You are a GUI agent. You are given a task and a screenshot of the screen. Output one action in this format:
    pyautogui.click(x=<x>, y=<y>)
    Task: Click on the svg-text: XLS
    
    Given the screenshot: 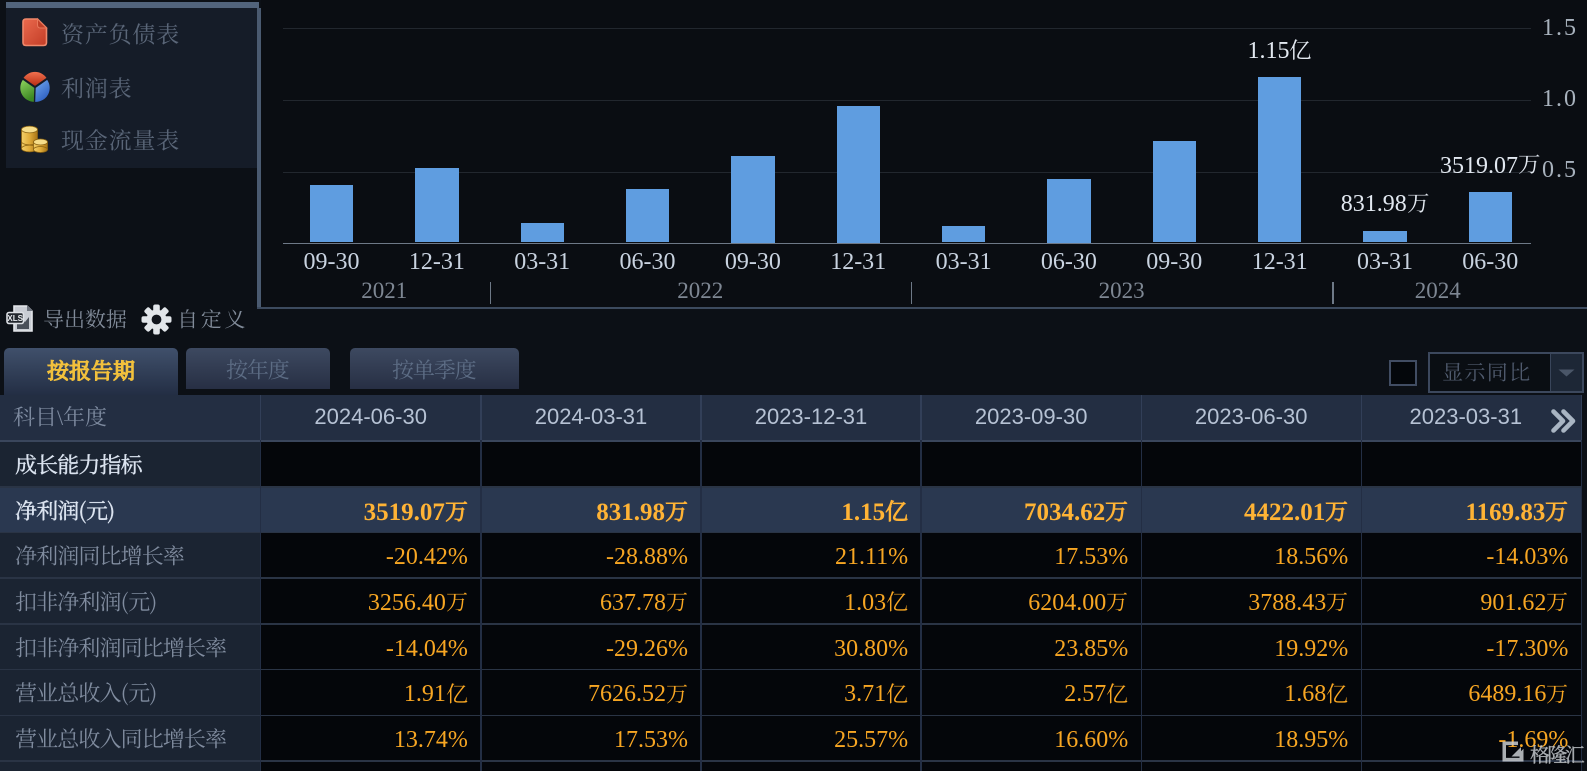 What is the action you would take?
    pyautogui.click(x=15, y=318)
    